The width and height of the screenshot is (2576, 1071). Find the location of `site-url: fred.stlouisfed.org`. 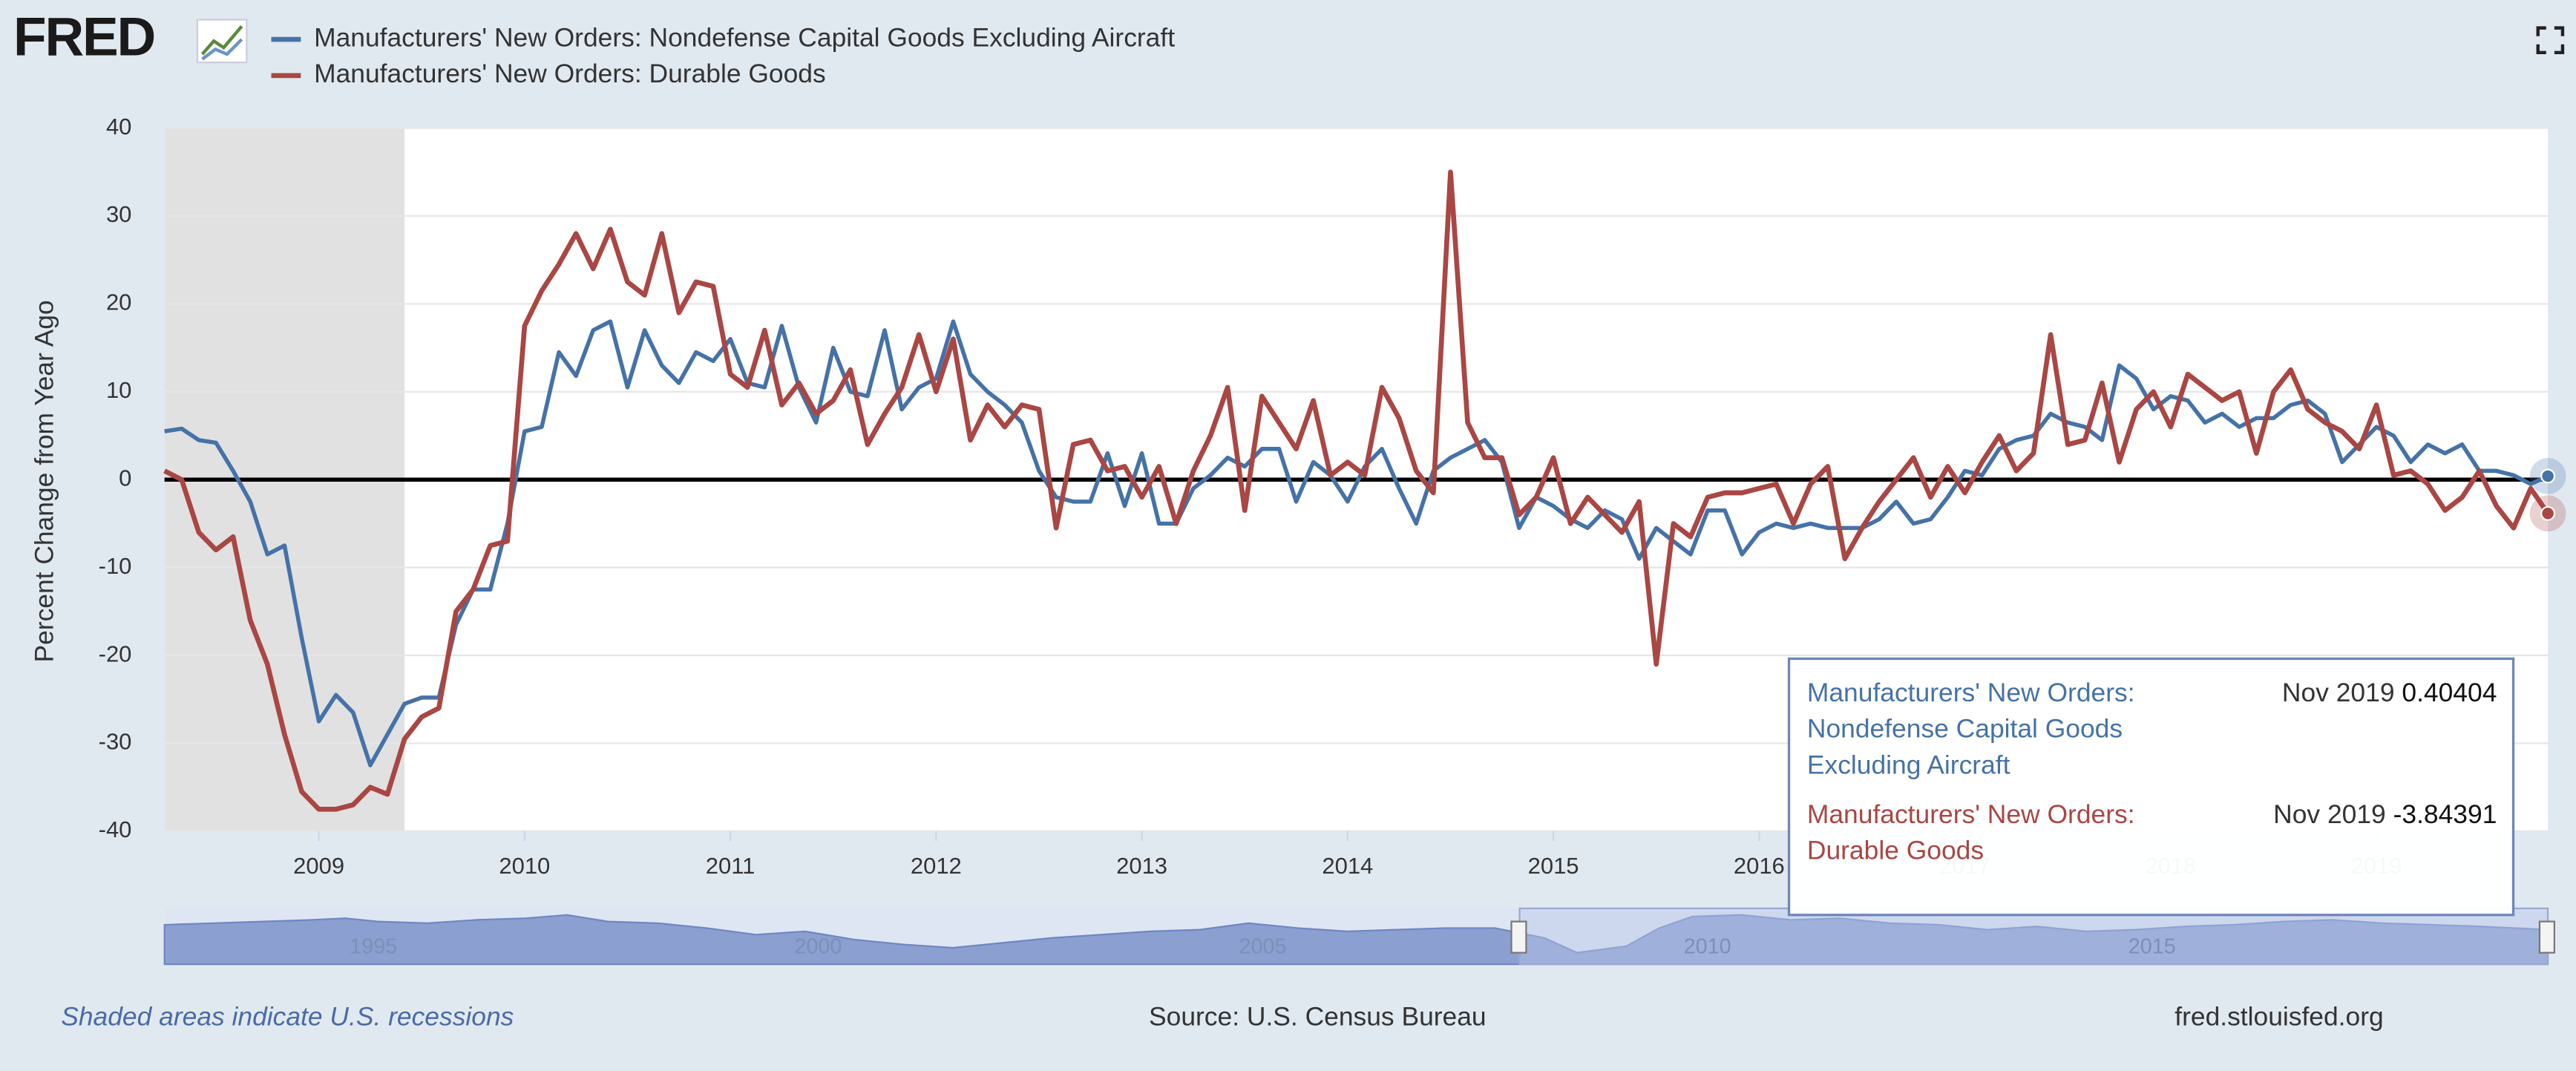

site-url: fred.stlouisfed.org is located at coordinates (2278, 1017).